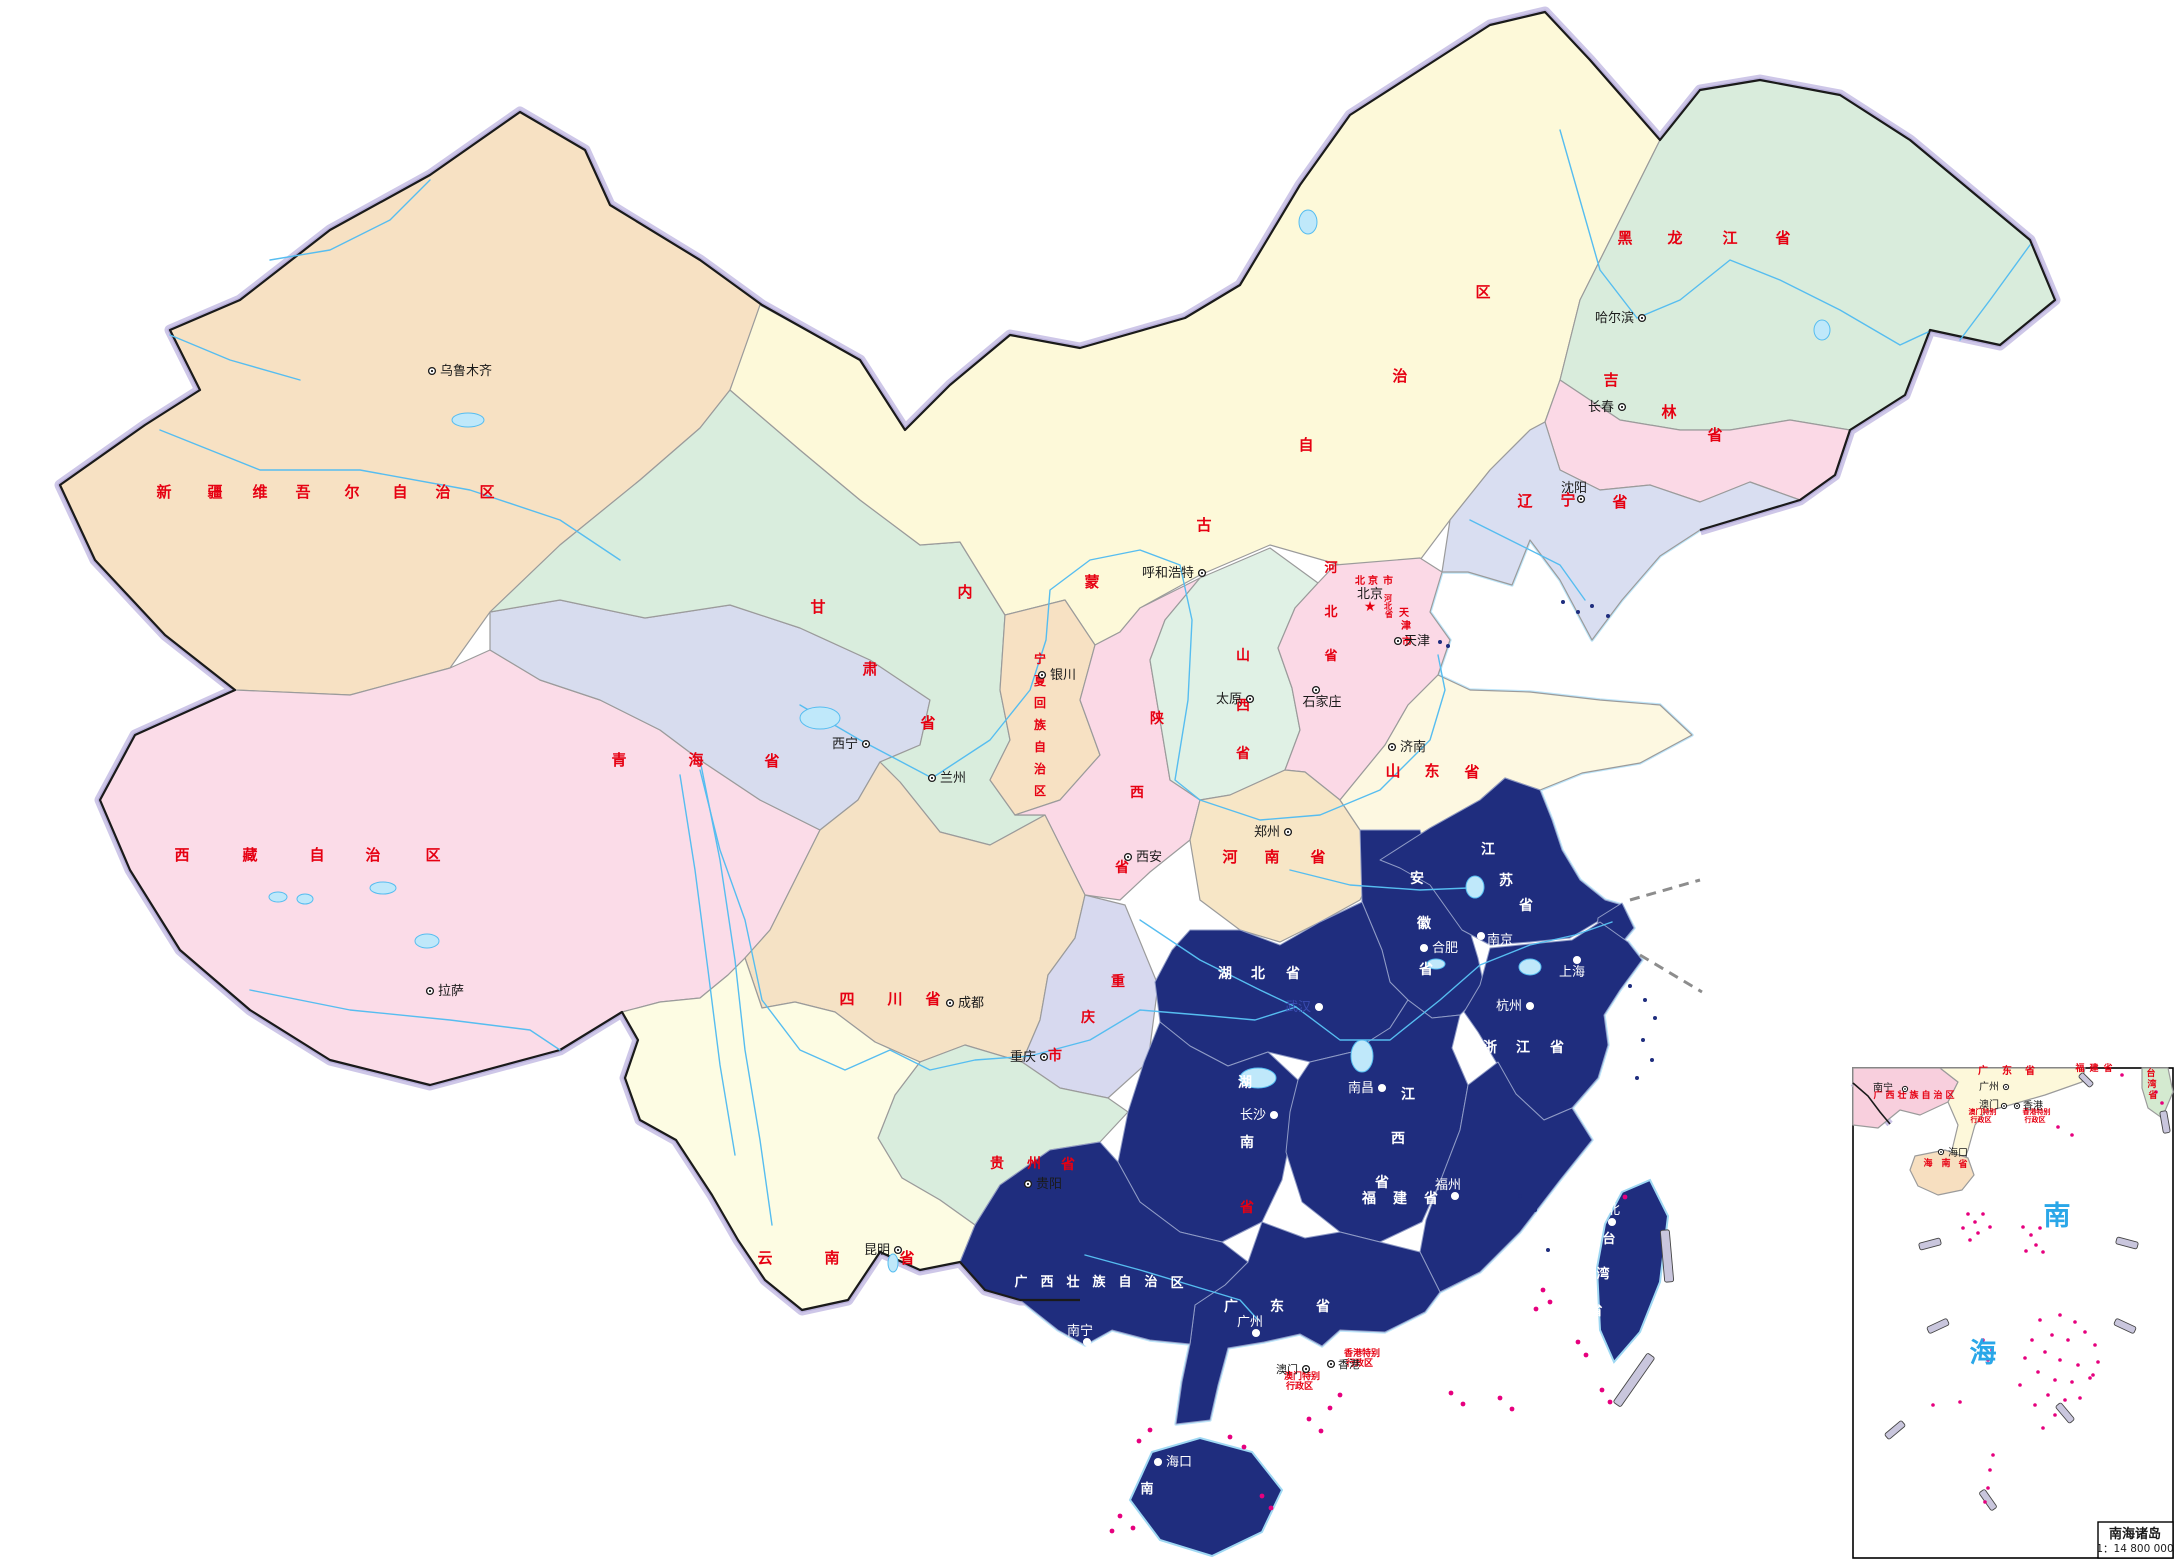  I want to click on province-label-char: 海, so click(1927, 1163).